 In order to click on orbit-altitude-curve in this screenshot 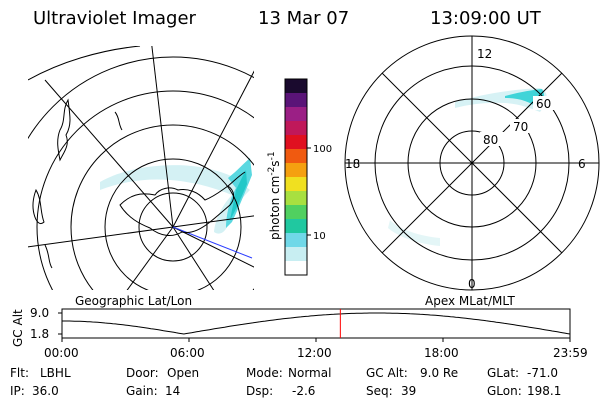, I will do `click(316, 323)`.